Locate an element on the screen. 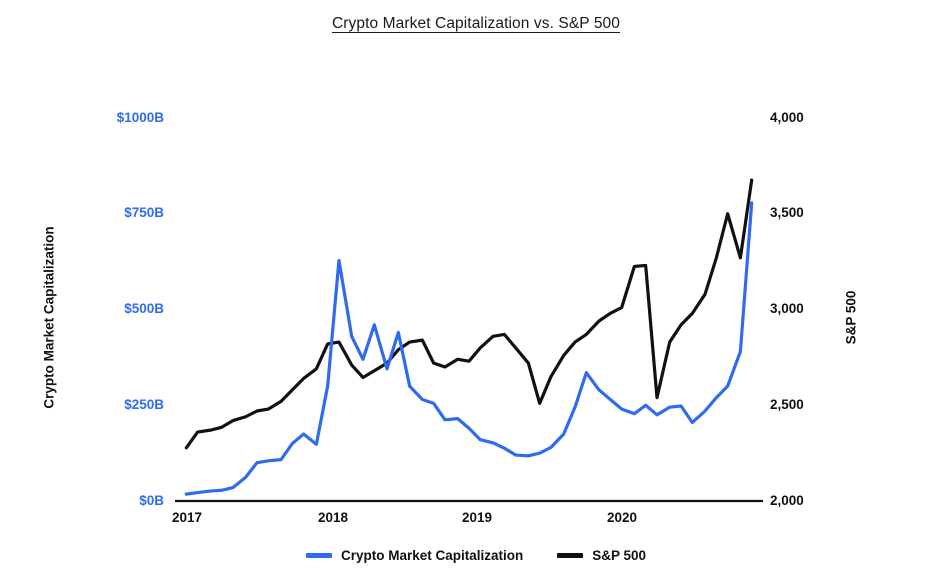 This screenshot has height=584, width=952. left-axis-tick-250: $250B is located at coordinates (144, 404).